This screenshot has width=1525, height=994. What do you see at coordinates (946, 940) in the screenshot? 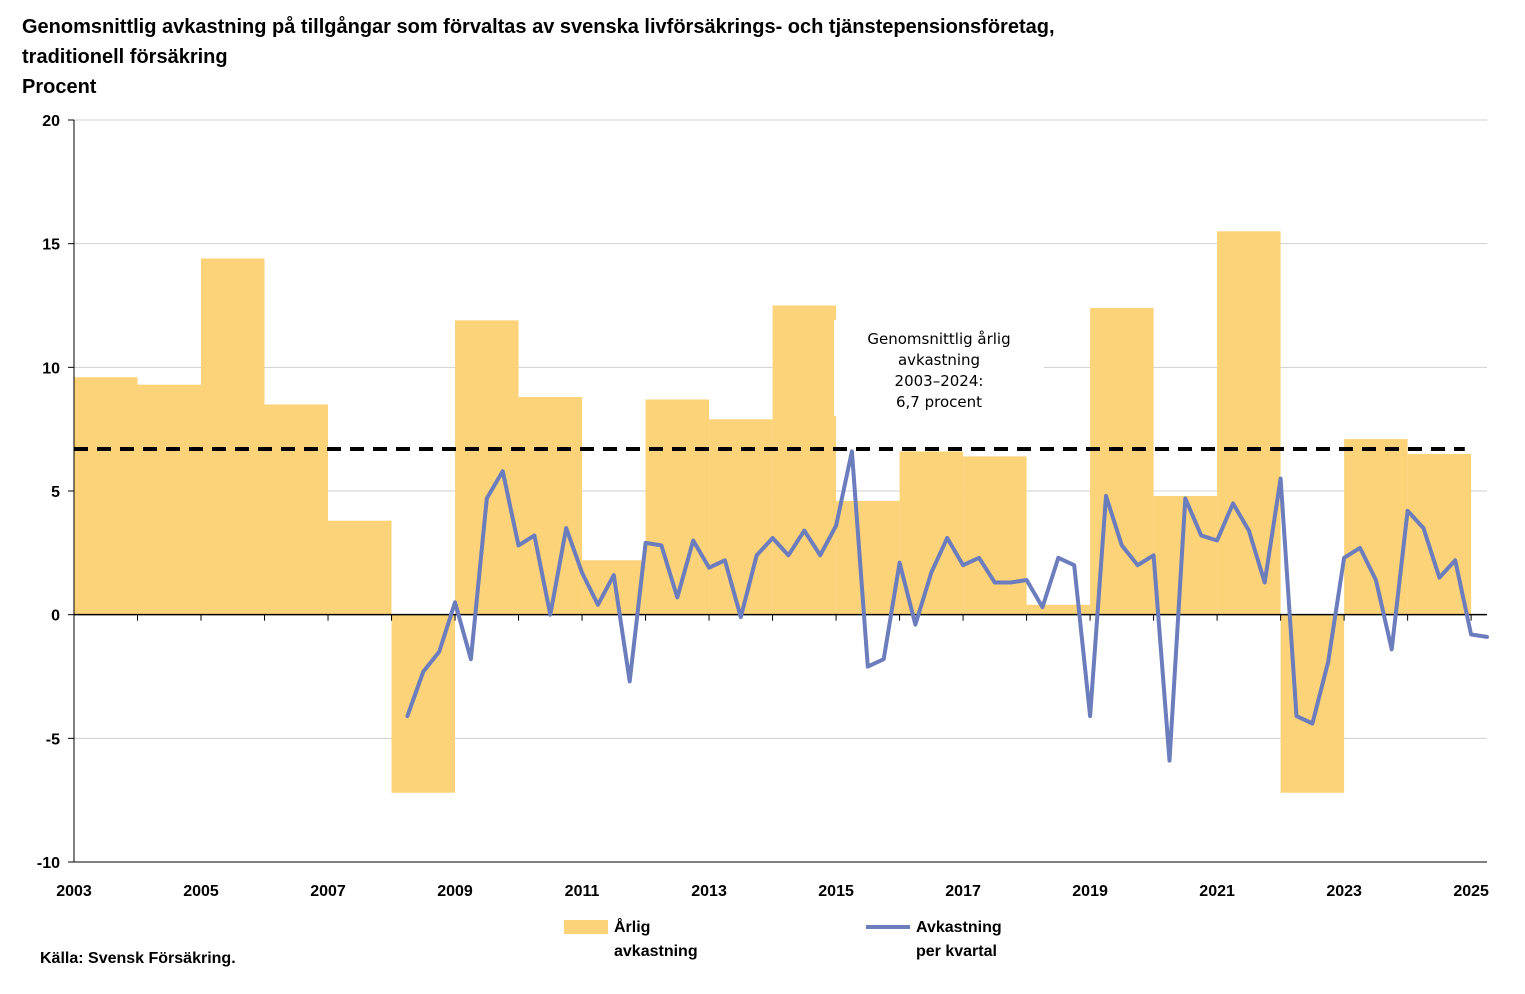
I see `legend-quarterly: Avkastning per kvartal` at bounding box center [946, 940].